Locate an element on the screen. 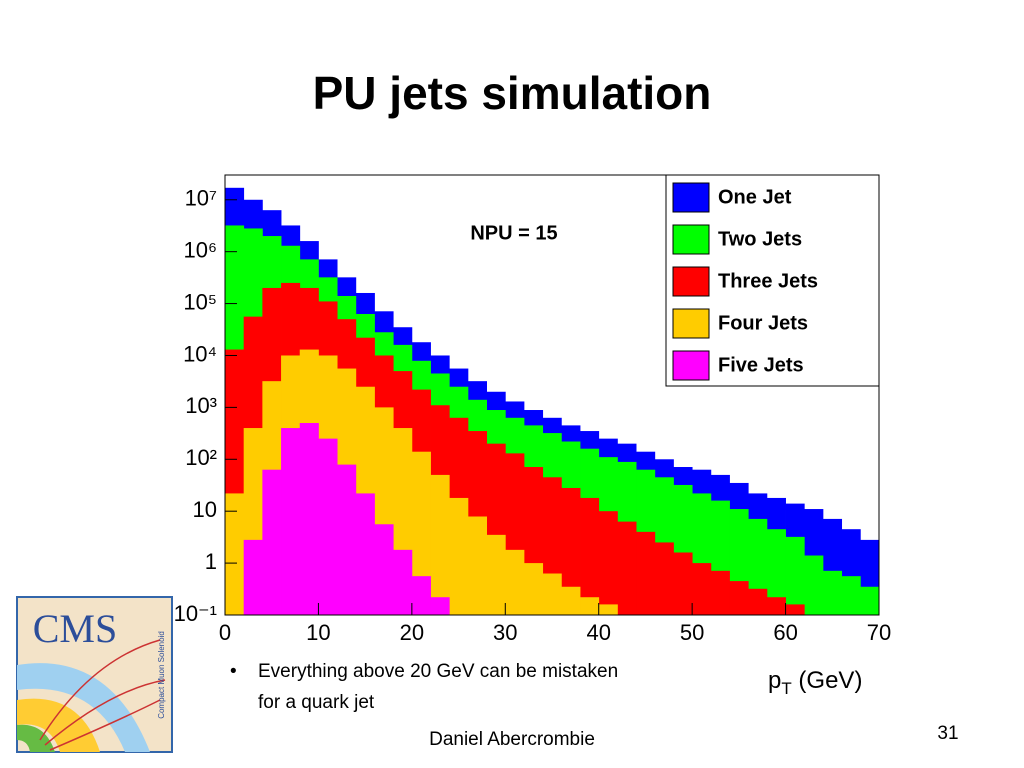 The height and width of the screenshot is (768, 1024). logo: CMS Compact Muon Solenoid is located at coordinates (94, 674).